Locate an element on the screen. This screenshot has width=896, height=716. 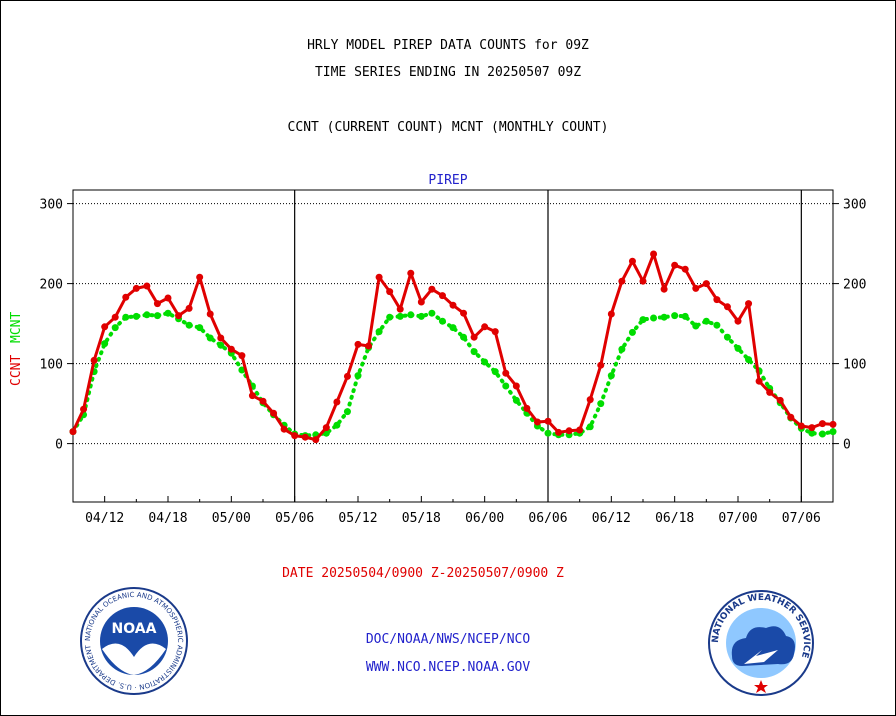
x-tick-label: 06/06 is located at coordinates (547, 518).